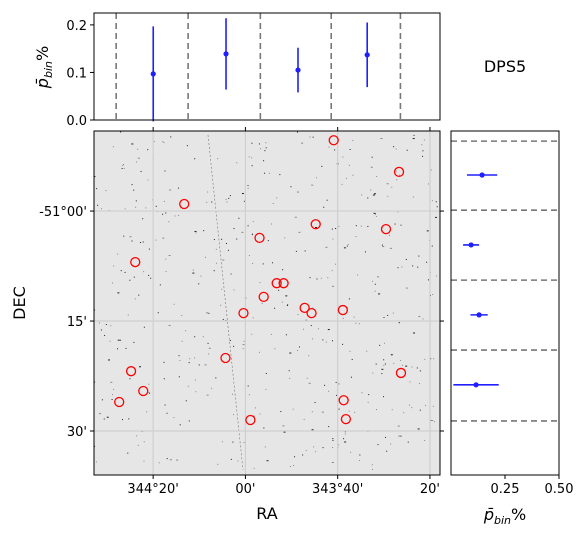 This screenshot has height=536, width=584. What do you see at coordinates (518, 514) in the screenshot?
I see `label-part: %` at bounding box center [518, 514].